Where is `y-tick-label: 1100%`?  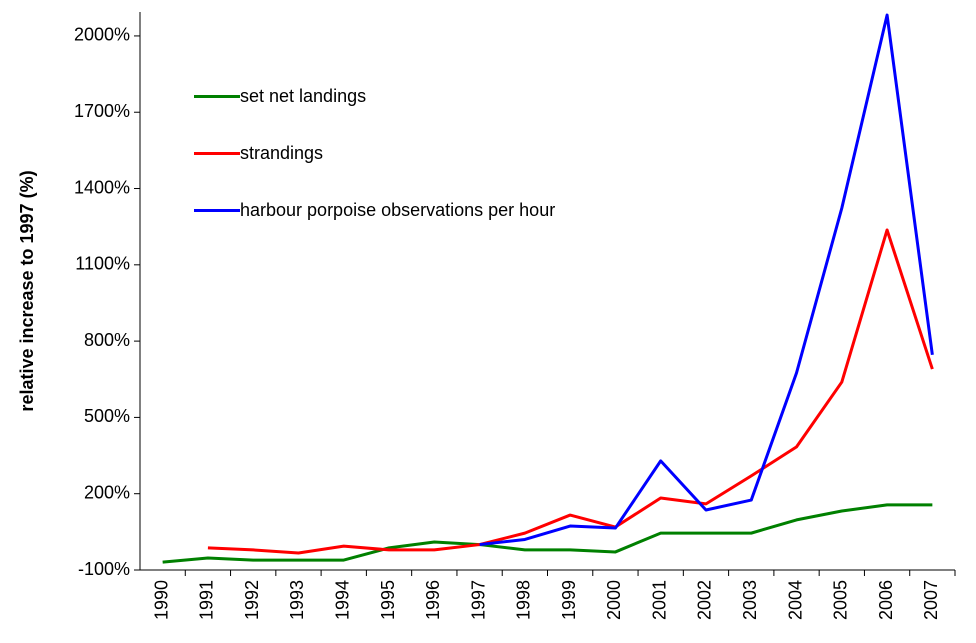
y-tick-label: 1100% is located at coordinates (102, 264).